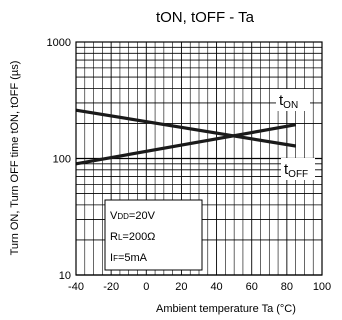 This screenshot has height=320, width=342. I want to click on series-label-toff-bg, so click(298, 169).